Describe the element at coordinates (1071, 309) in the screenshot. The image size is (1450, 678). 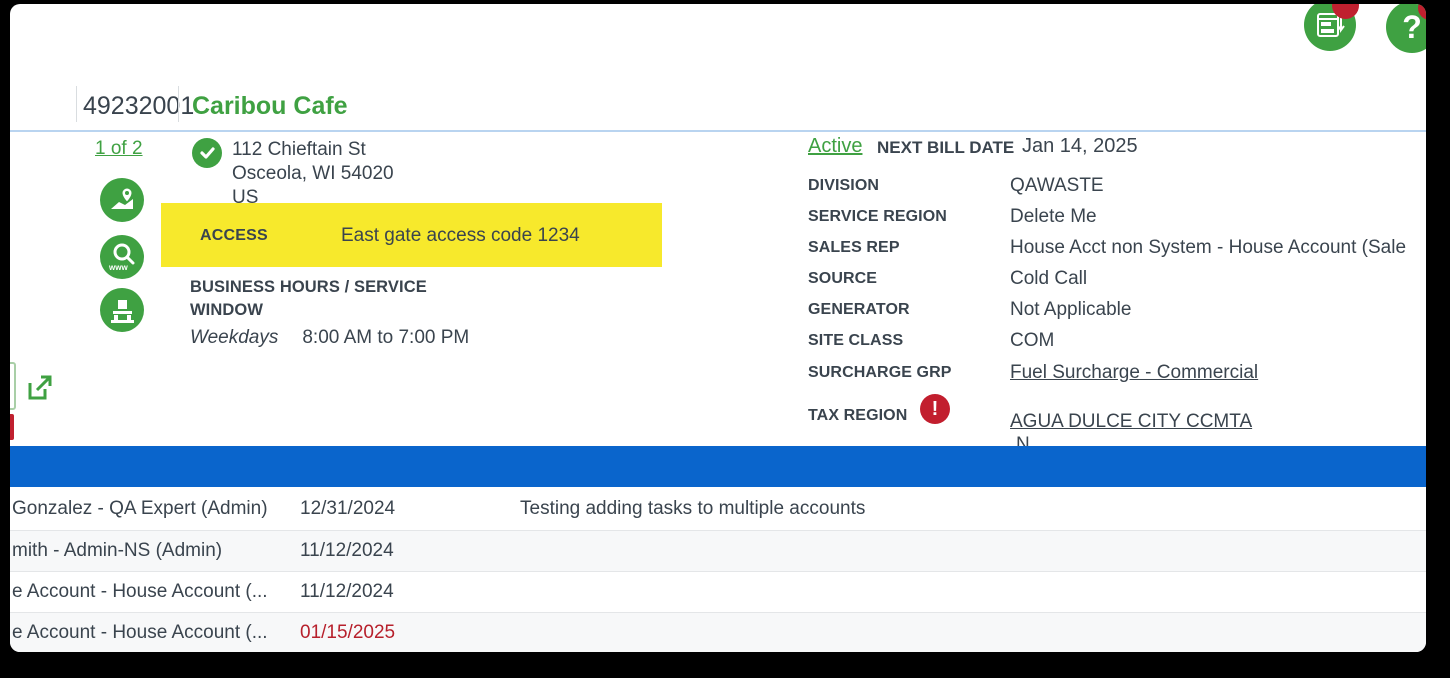
I see `generator-value: Not Applicable` at that location.